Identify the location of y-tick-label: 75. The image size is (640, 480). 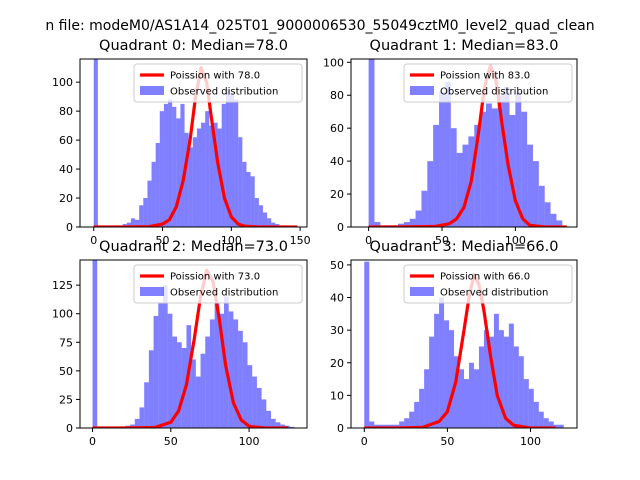
(66, 342).